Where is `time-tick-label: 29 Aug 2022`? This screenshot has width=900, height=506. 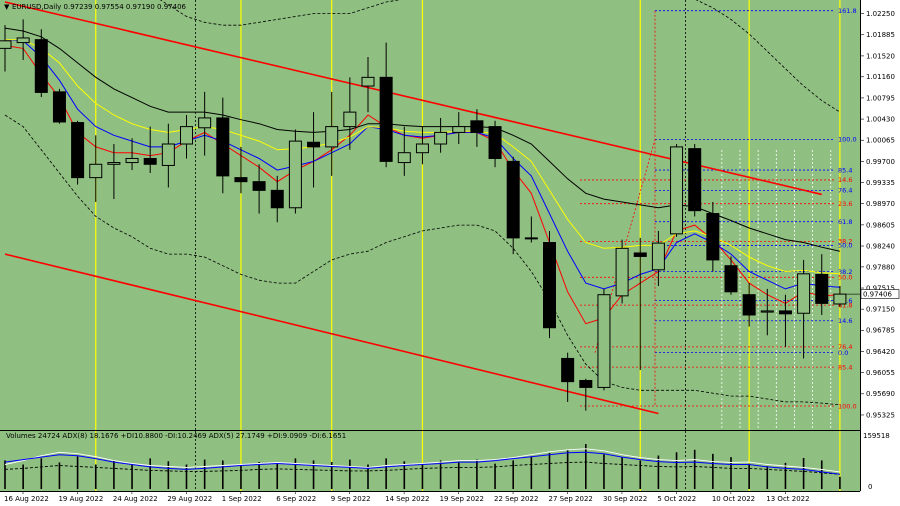 time-tick-label: 29 Aug 2022 is located at coordinates (189, 499).